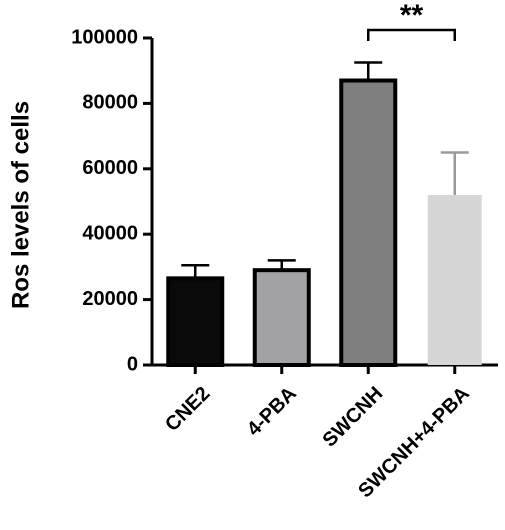  I want to click on y-axis-label: Ros levels of cells, so click(20, 205).